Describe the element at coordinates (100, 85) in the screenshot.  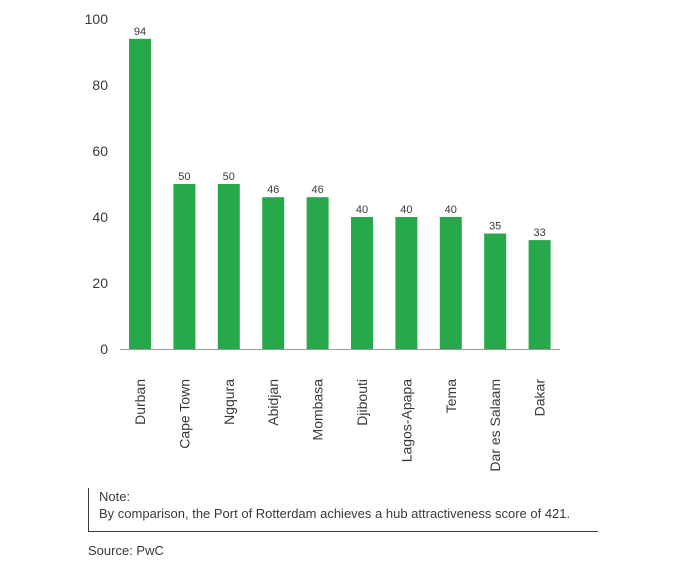
I see `y-tick-label: 80` at that location.